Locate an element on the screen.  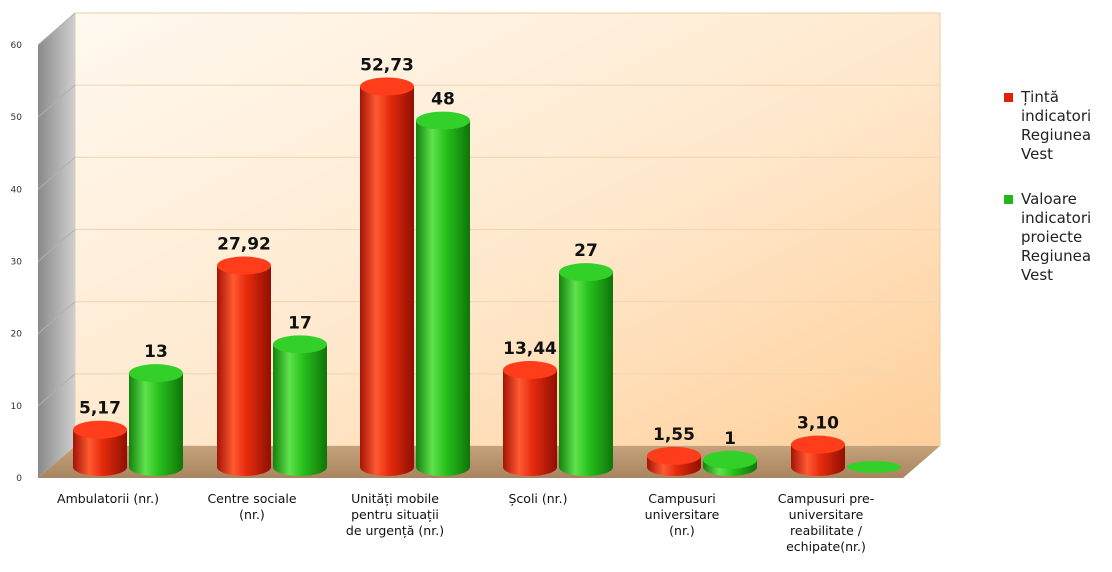
y-tick-label: 30 is located at coordinates (17, 263).